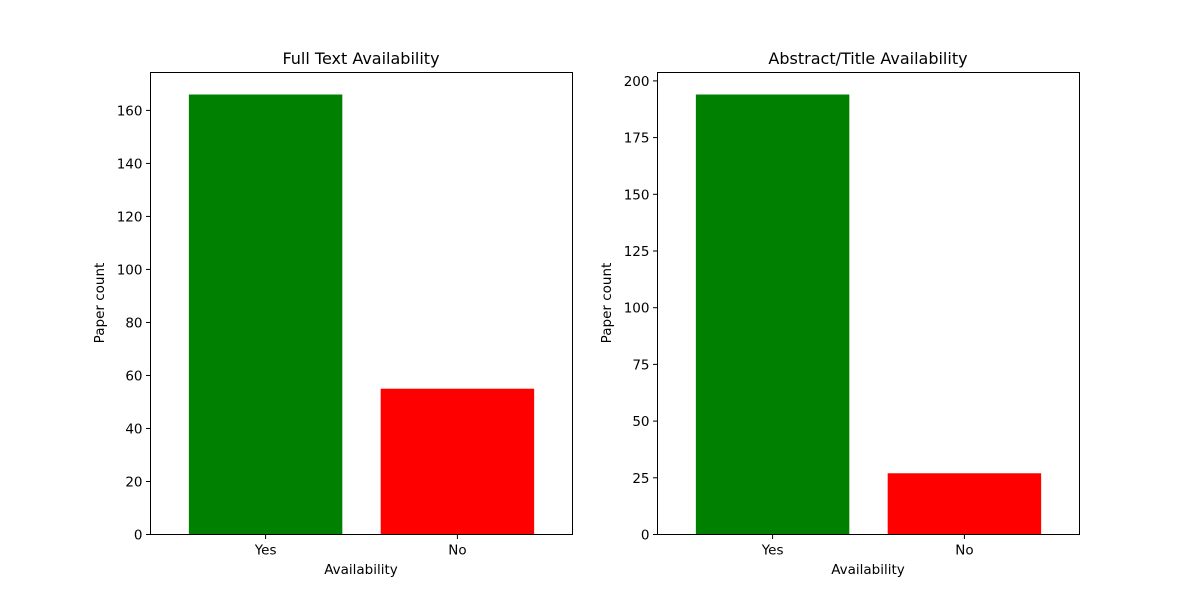 Image resolution: width=1200 pixels, height=600 pixels. What do you see at coordinates (637, 195) in the screenshot?
I see `y-tick-label: 150` at bounding box center [637, 195].